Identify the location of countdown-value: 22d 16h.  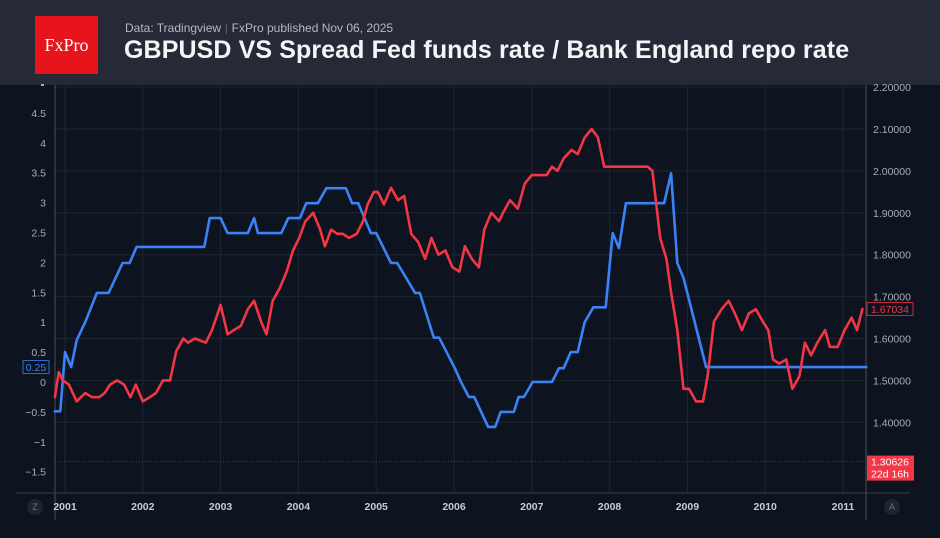
(890, 475).